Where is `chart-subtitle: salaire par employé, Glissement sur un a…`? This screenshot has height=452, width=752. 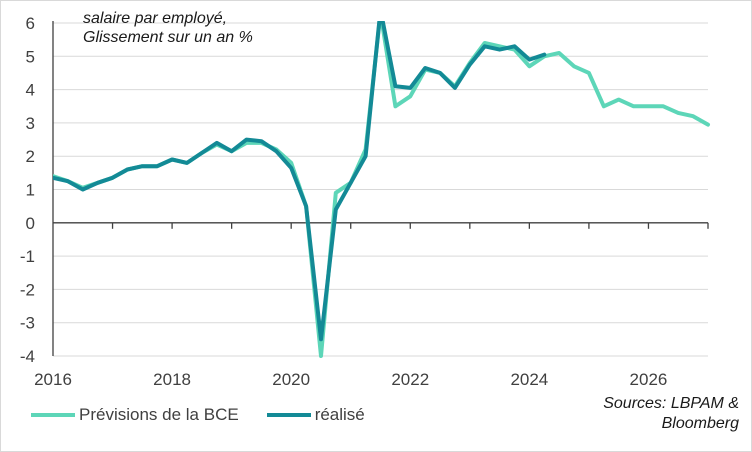
chart-subtitle: salaire par employé, Glissement sur un a… is located at coordinates (168, 28).